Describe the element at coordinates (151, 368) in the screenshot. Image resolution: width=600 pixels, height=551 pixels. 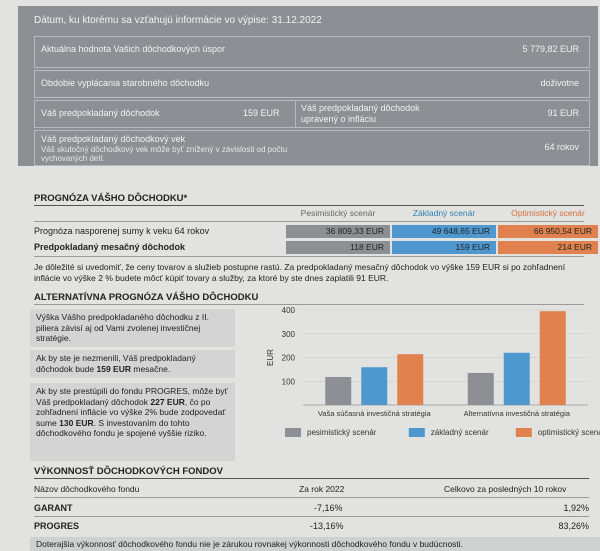
I see `box-text: mesačne.` at that location.